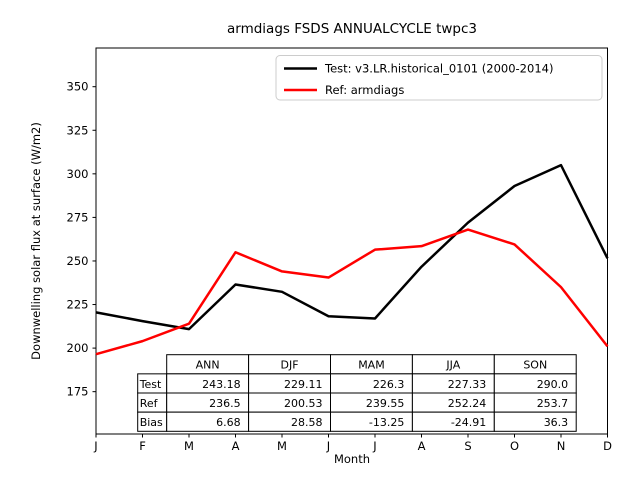  What do you see at coordinates (81, 239) in the screenshot?
I see `y-axis-ticks: 350 325 300 275 250 225 200 175` at bounding box center [81, 239].